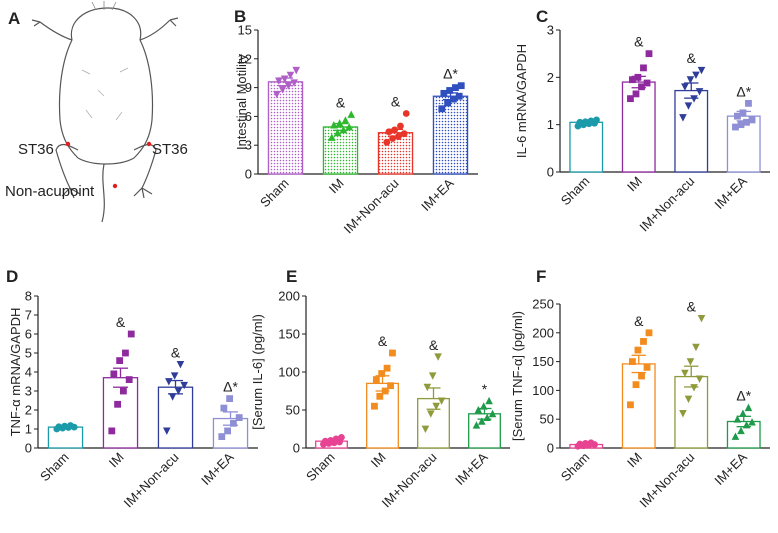 The width and height of the screenshot is (778, 533). I want to click on label-st36-left: ST36, so click(36, 149).